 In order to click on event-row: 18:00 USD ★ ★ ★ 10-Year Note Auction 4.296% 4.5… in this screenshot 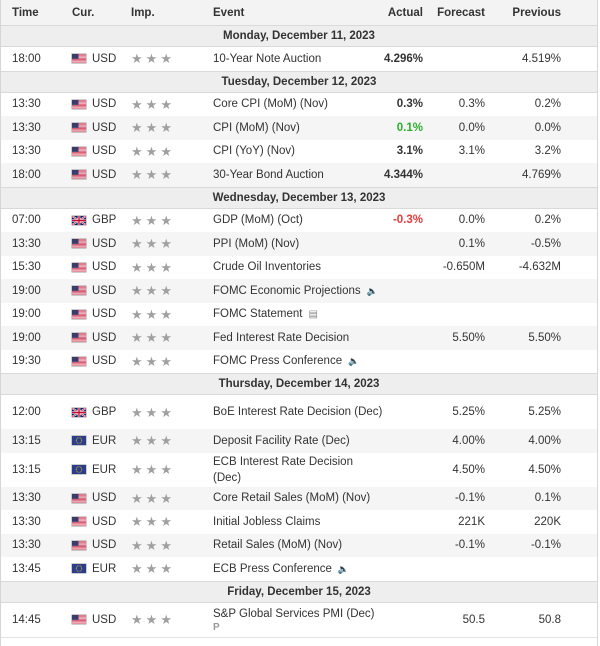, I will do `click(299, 59)`.